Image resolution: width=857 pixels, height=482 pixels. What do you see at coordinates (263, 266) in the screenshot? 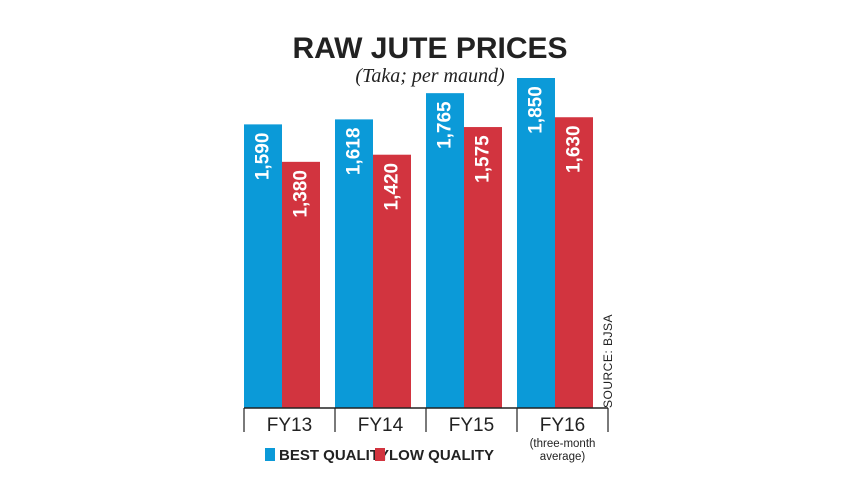
I see `bar-best-quality-fy13` at bounding box center [263, 266].